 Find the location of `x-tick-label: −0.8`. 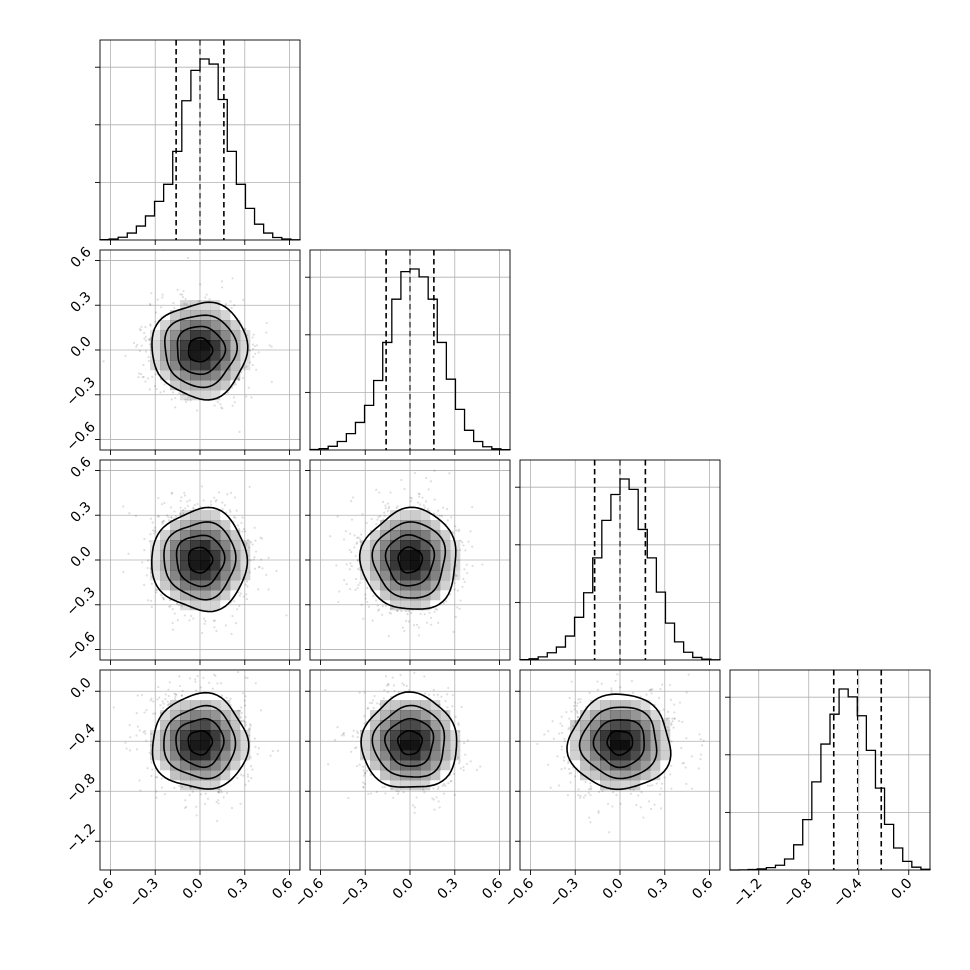

x-tick-label: −0.8 is located at coordinates (797, 893).